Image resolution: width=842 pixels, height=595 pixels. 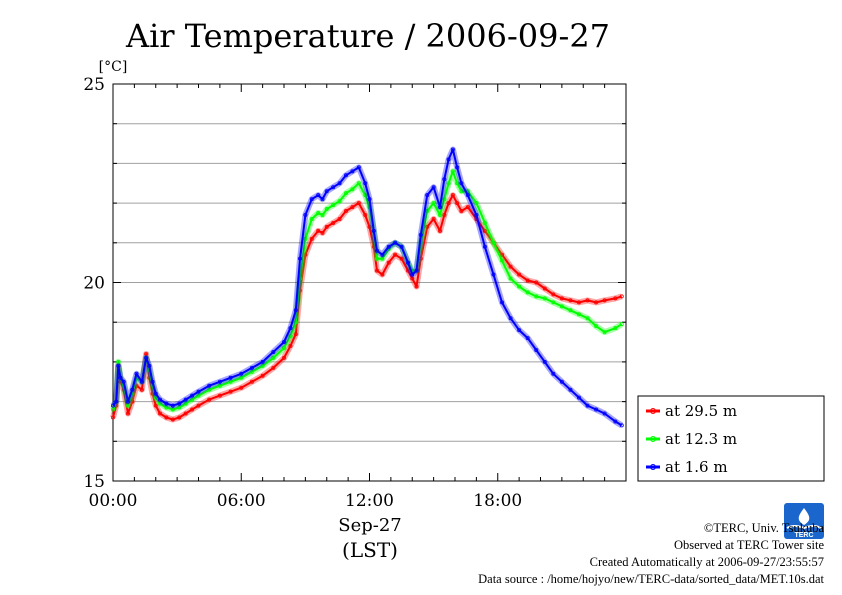 I want to click on y-axis-unit-label: [°C], so click(x=113, y=67).